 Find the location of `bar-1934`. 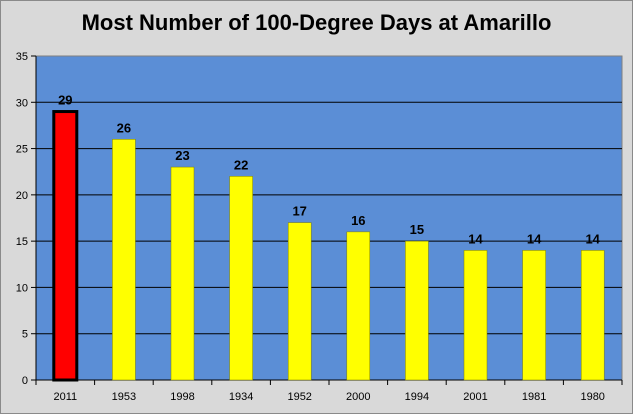

bar-1934 is located at coordinates (241, 278).